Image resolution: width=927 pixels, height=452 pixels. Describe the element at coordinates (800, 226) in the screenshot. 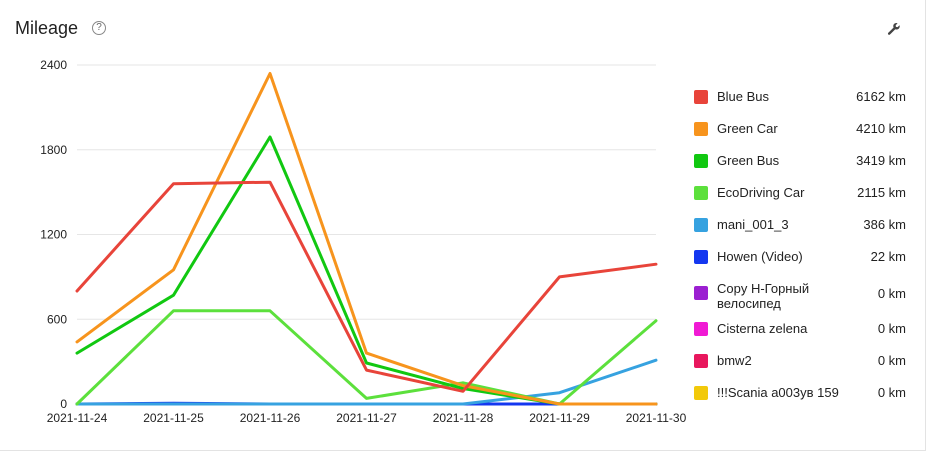

I see `legend-item: mani_001_3 386 km` at that location.